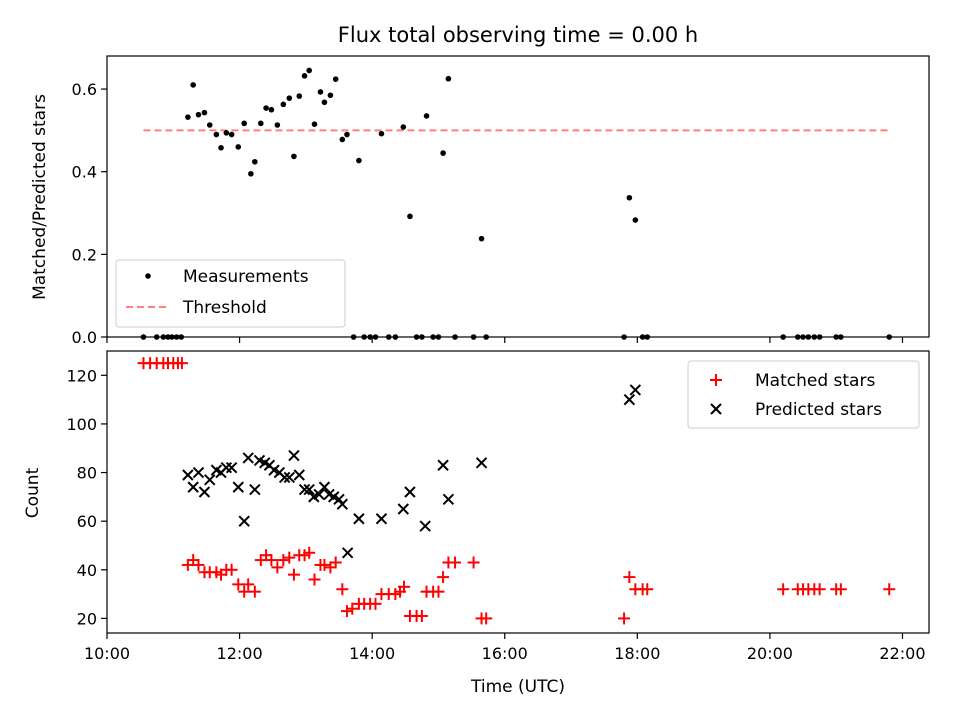  What do you see at coordinates (87, 473) in the screenshot?
I see `bottom-y-tick-label: 80` at bounding box center [87, 473].